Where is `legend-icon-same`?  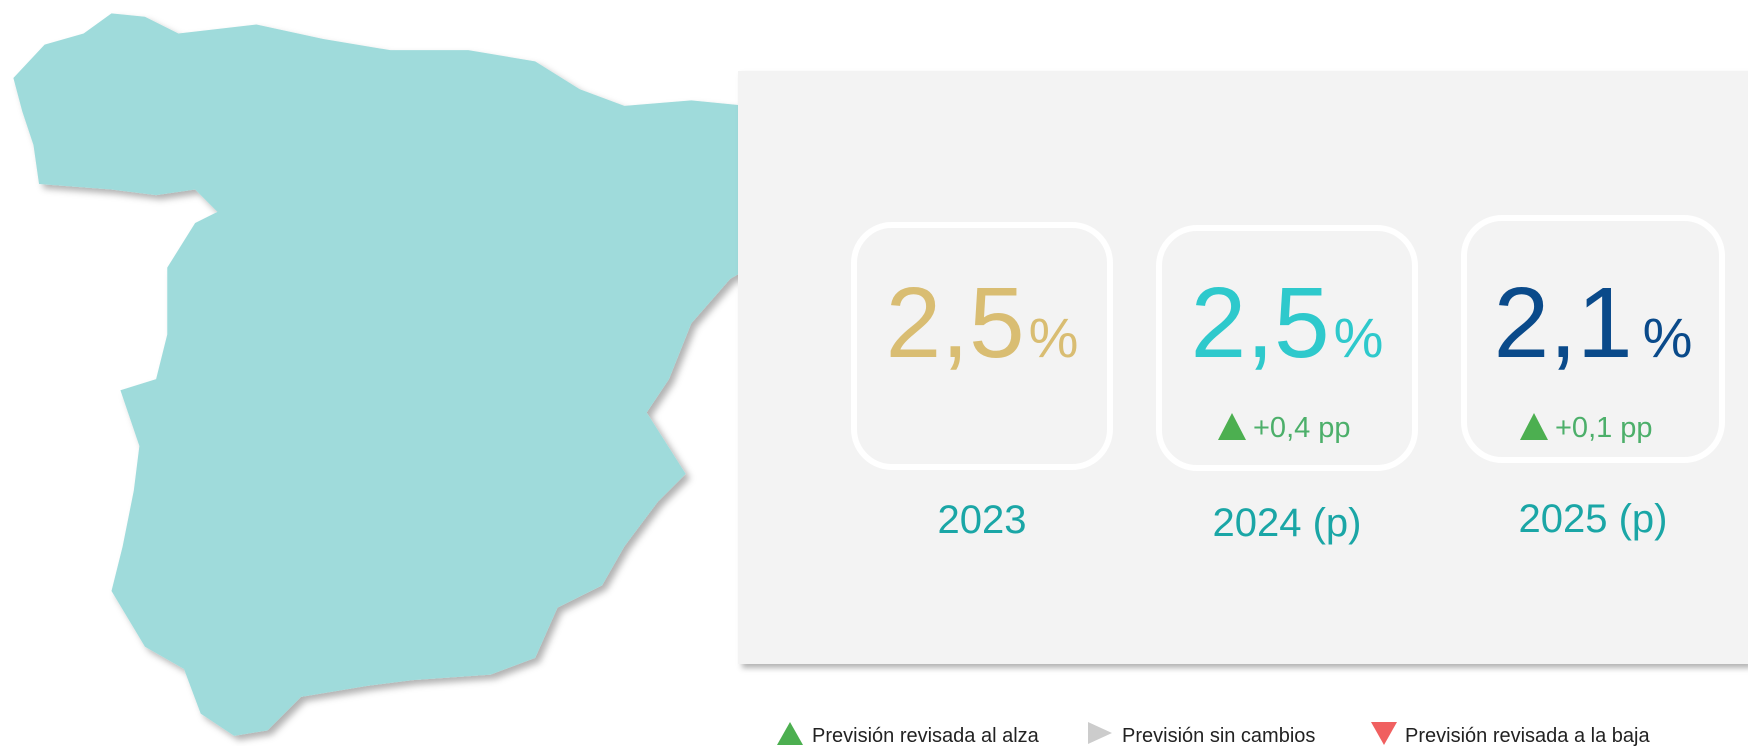
legend-icon-same is located at coordinates (1100, 733).